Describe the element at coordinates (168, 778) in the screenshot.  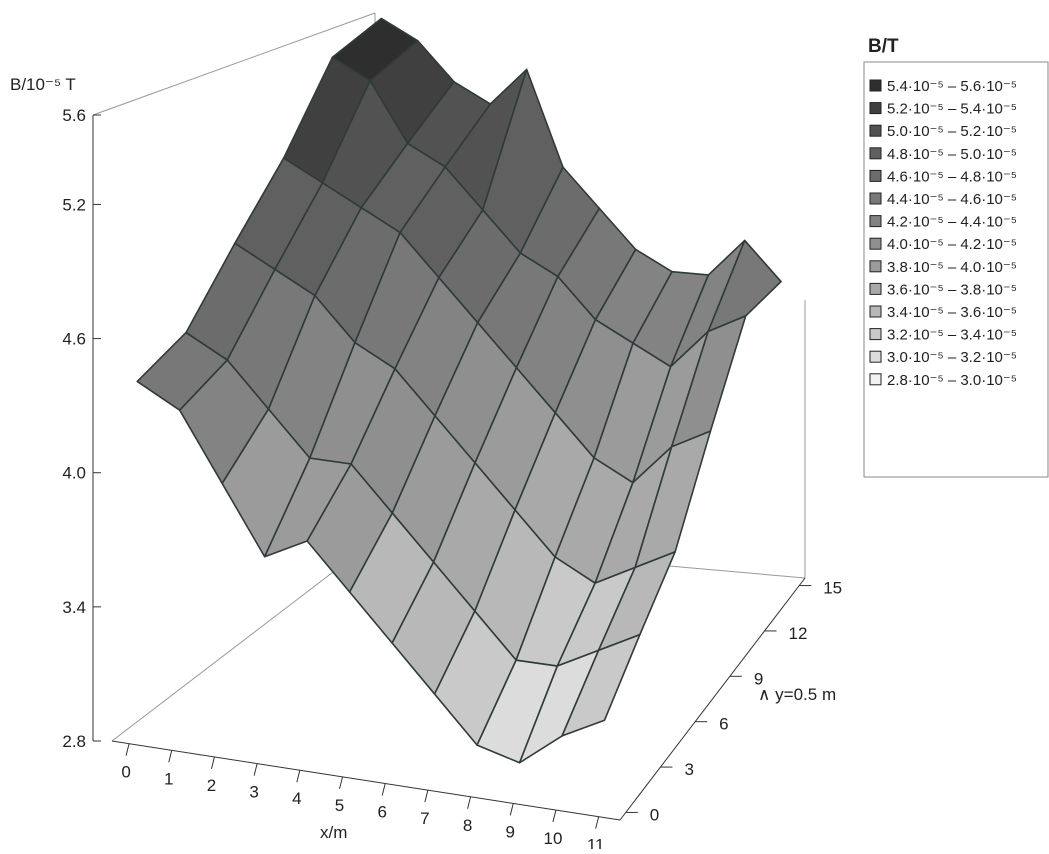
I see `x-tick-label: 1` at that location.